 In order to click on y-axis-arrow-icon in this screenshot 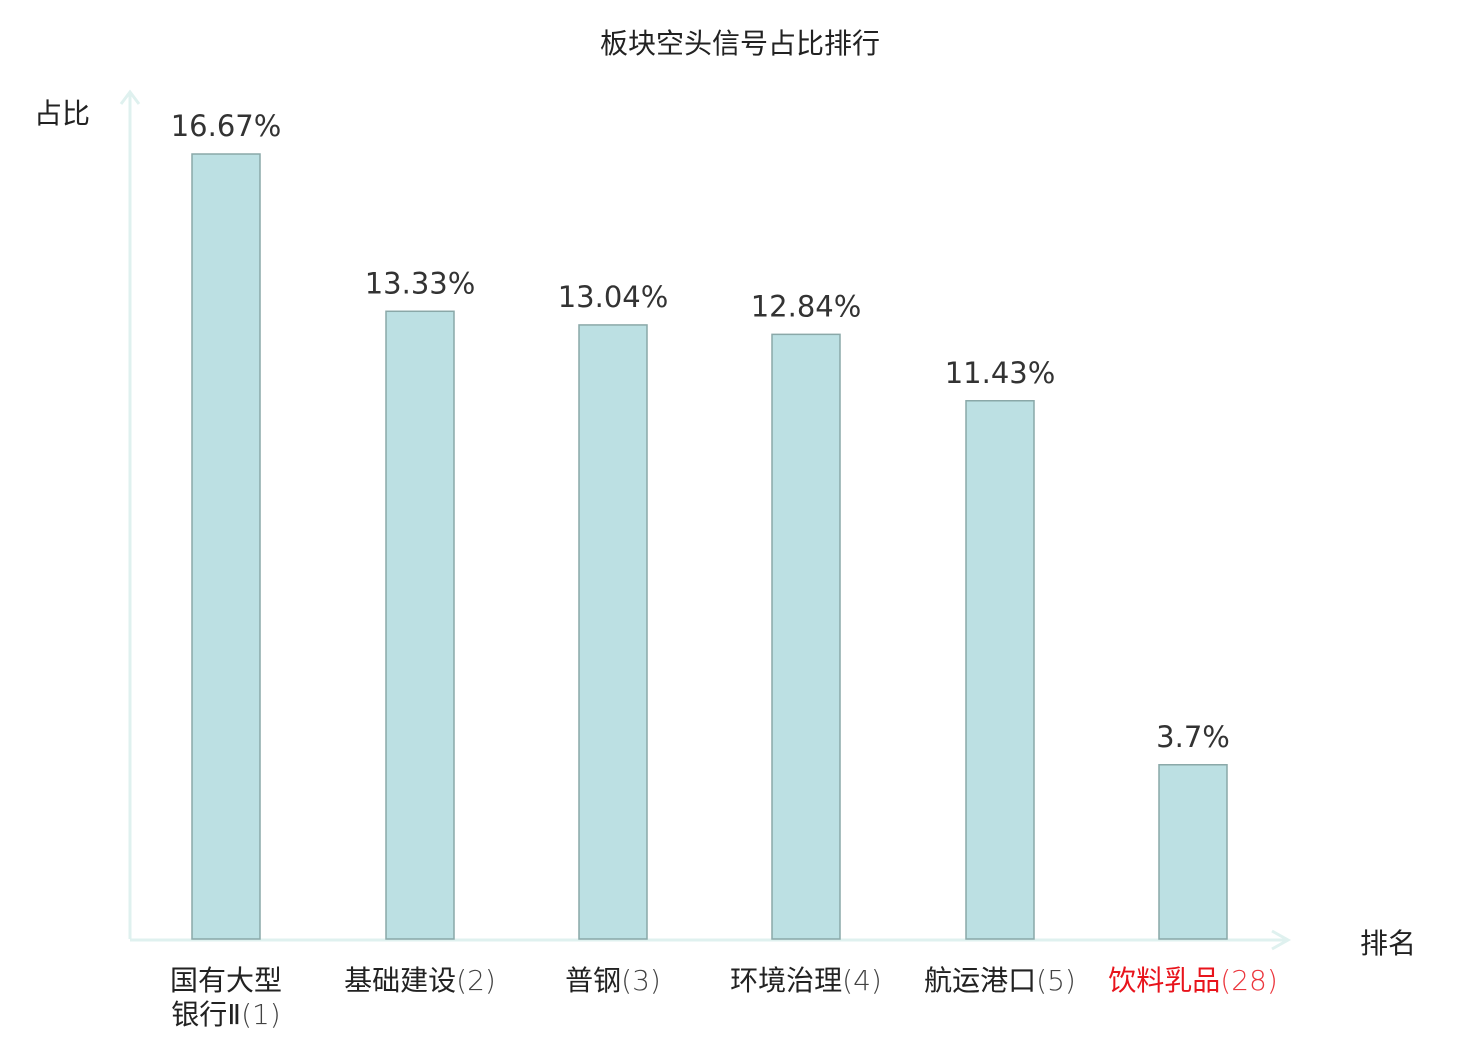, I will do `click(130, 97)`.